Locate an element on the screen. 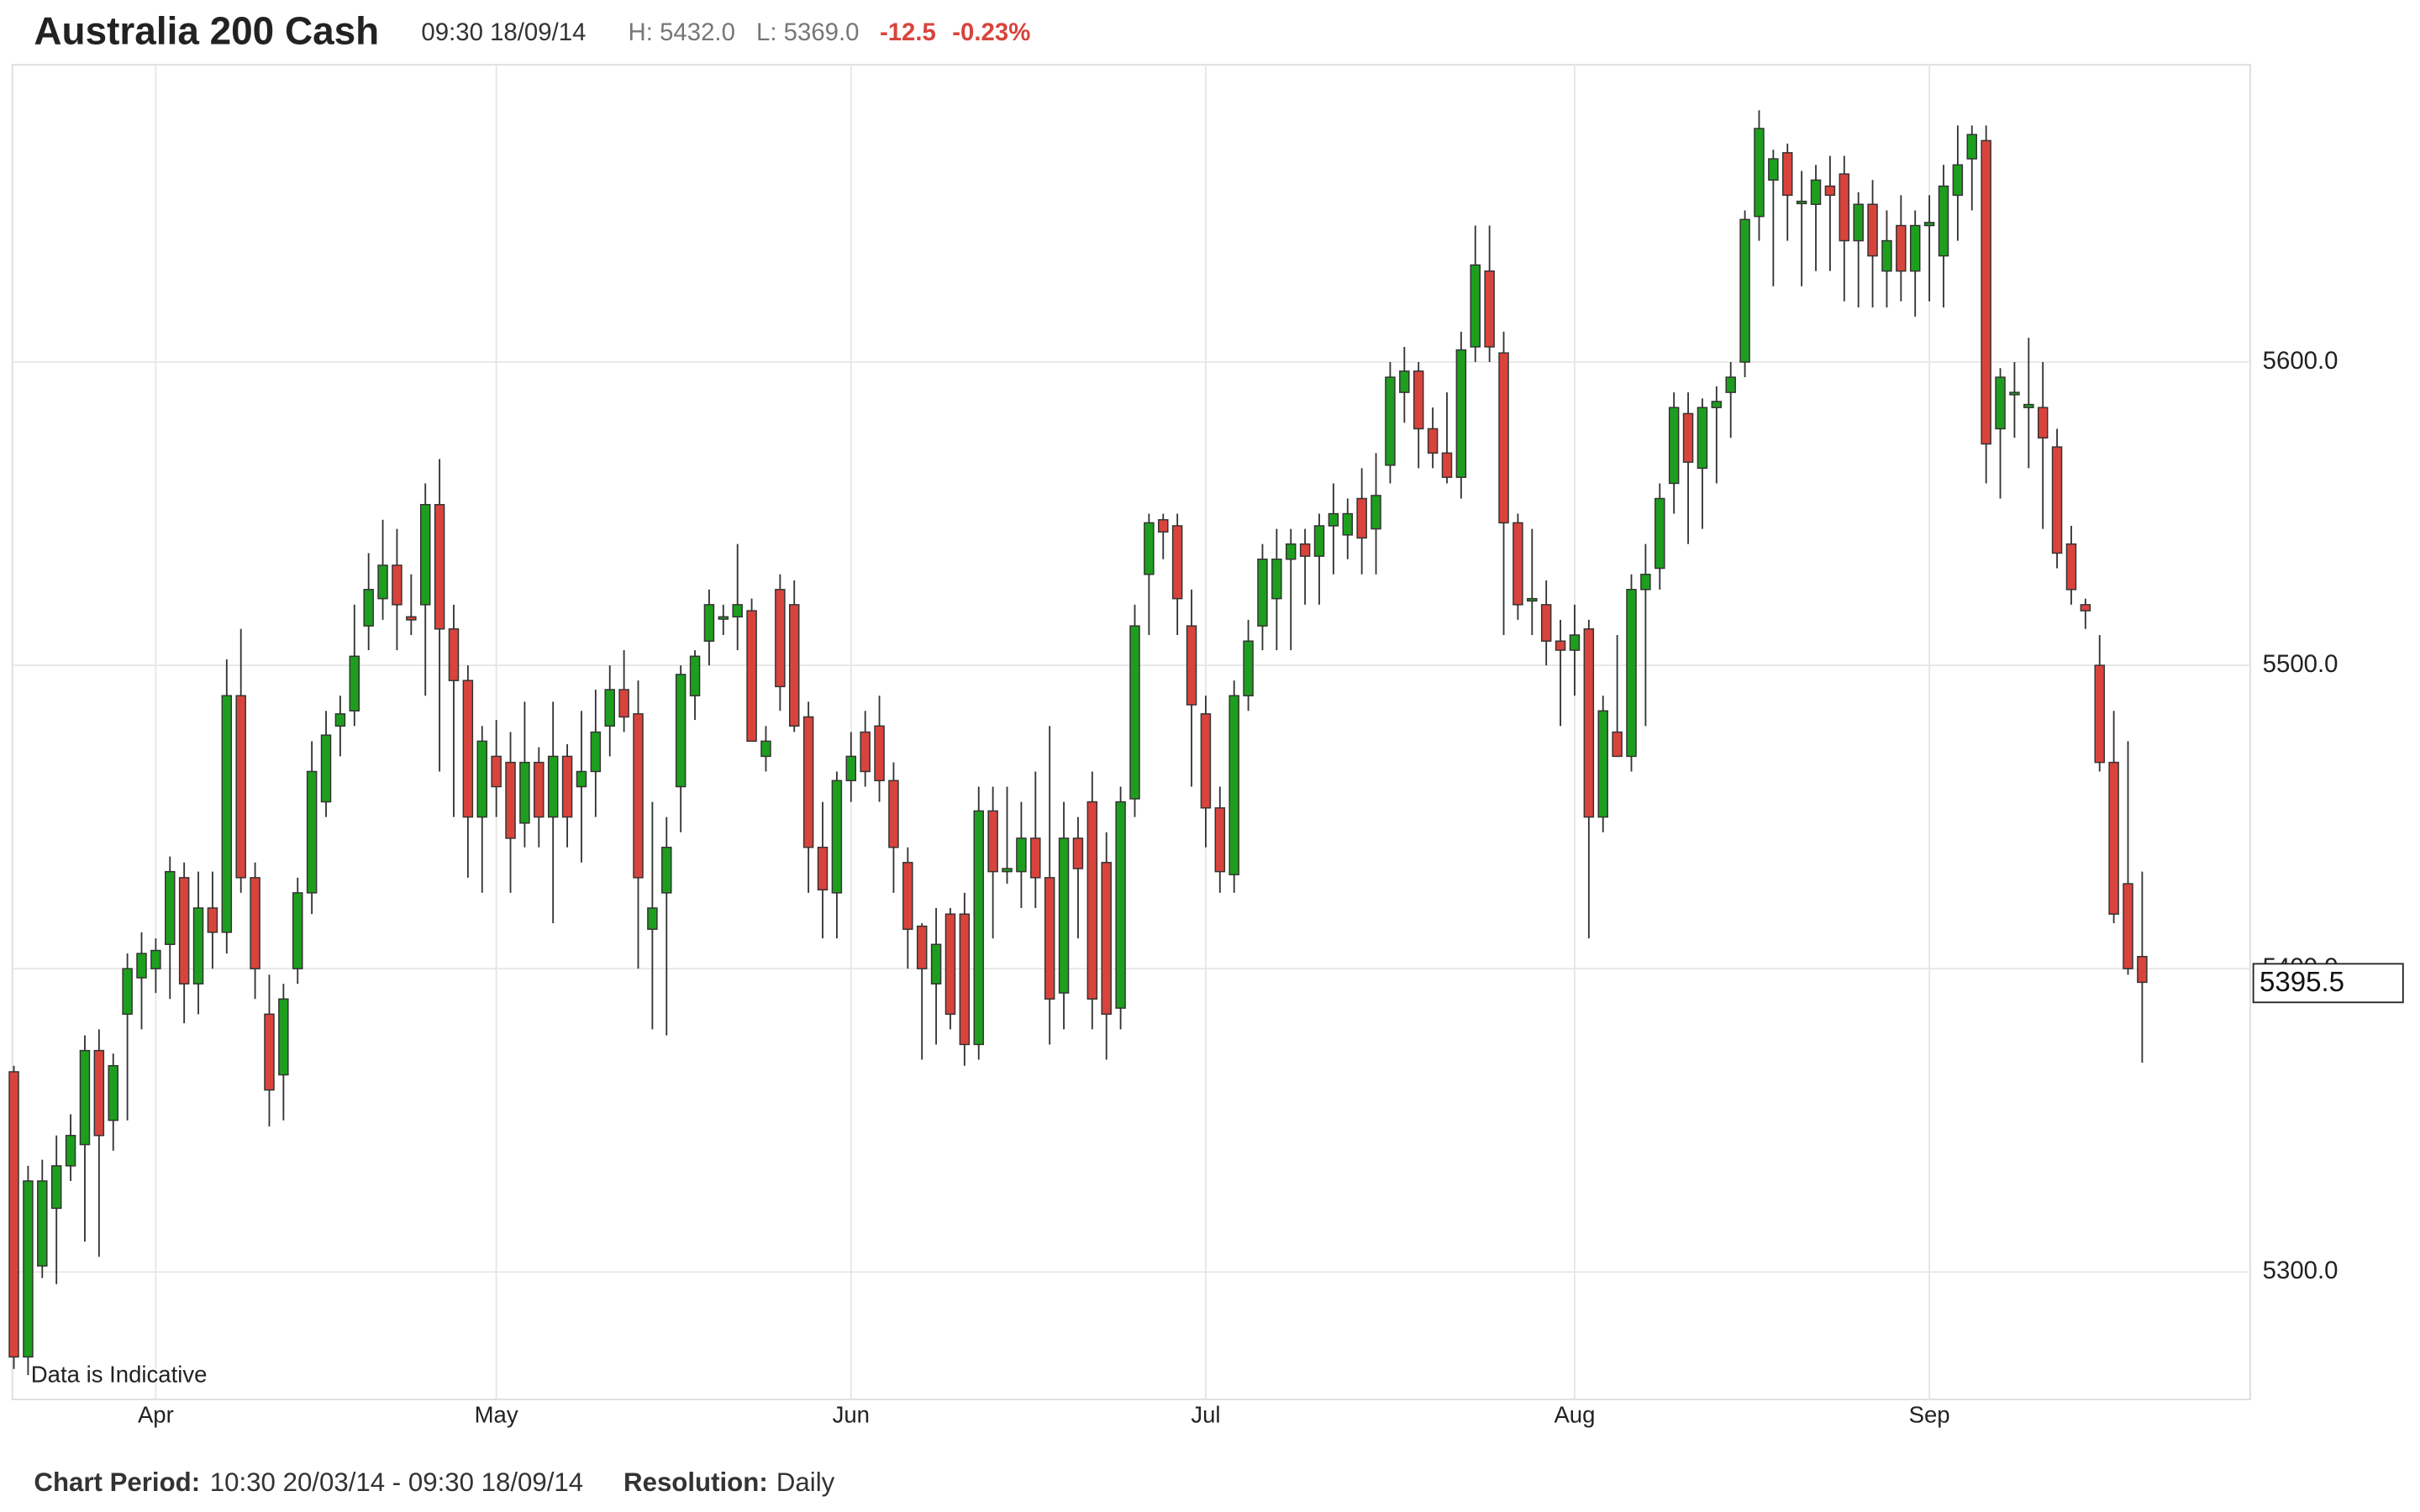 The width and height of the screenshot is (2420, 1512). y-tick-label: 5500.0 is located at coordinates (2300, 664).